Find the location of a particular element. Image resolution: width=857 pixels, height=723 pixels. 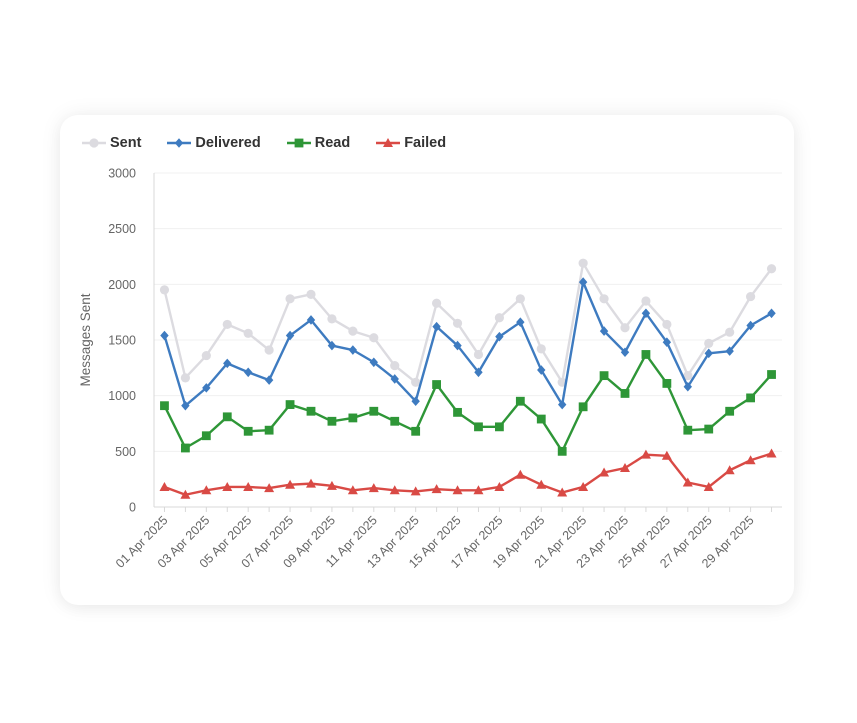

legend-item-delivered: Delivered is located at coordinates (214, 143).